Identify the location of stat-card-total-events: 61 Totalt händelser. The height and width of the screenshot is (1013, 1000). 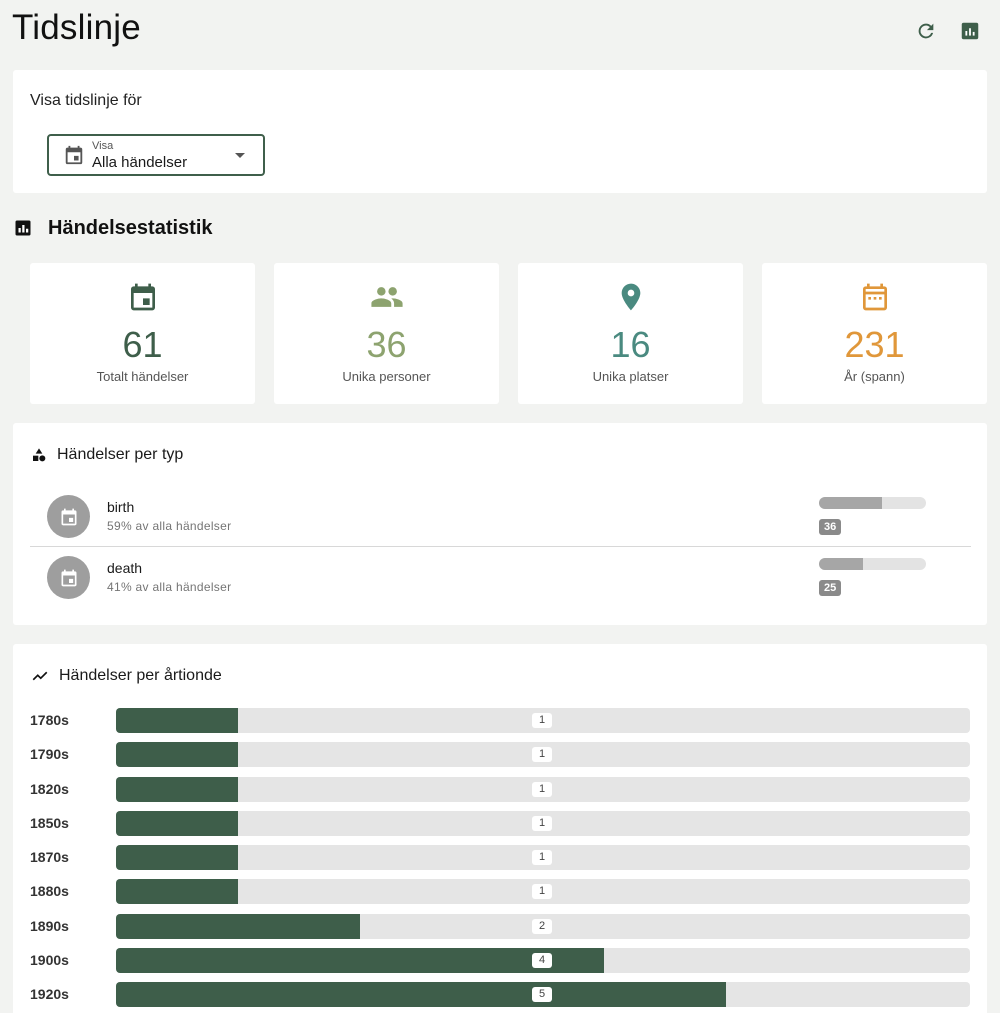
(142, 333).